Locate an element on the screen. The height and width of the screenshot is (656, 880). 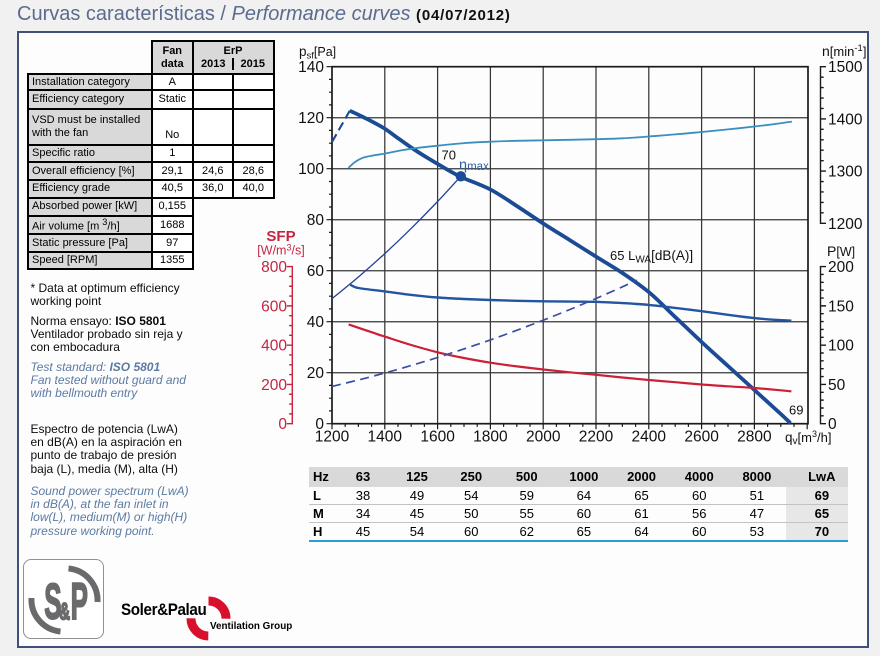
svg-text: [W/m3/s] is located at coordinates (280, 250).